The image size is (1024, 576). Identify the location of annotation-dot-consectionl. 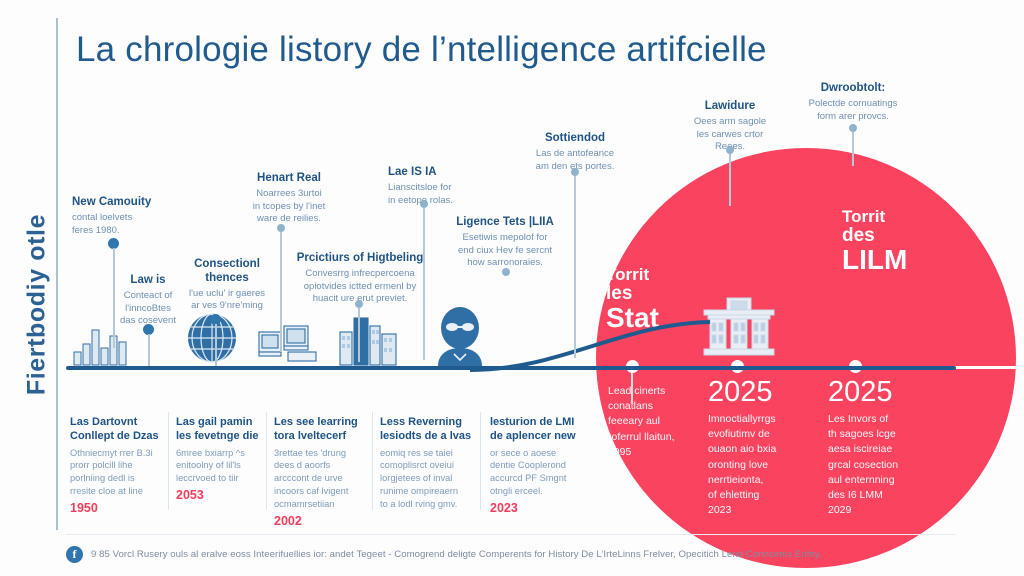
(215, 319).